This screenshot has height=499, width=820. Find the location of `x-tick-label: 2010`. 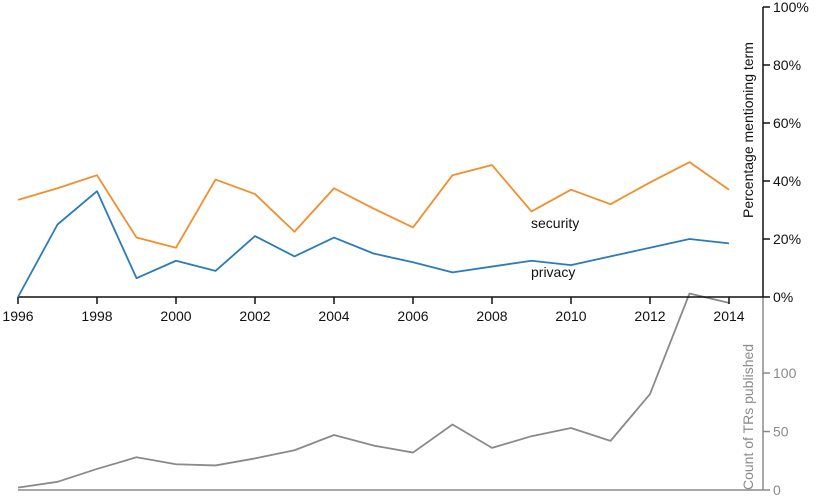

x-tick-label: 2010 is located at coordinates (570, 316).